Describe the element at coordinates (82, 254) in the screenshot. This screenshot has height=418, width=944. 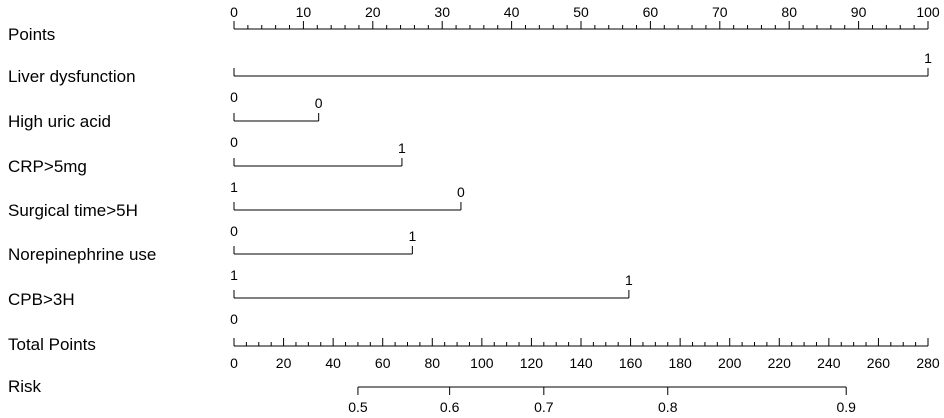
I see `predictor-label-norepinephrine: Norepinephrine use` at that location.